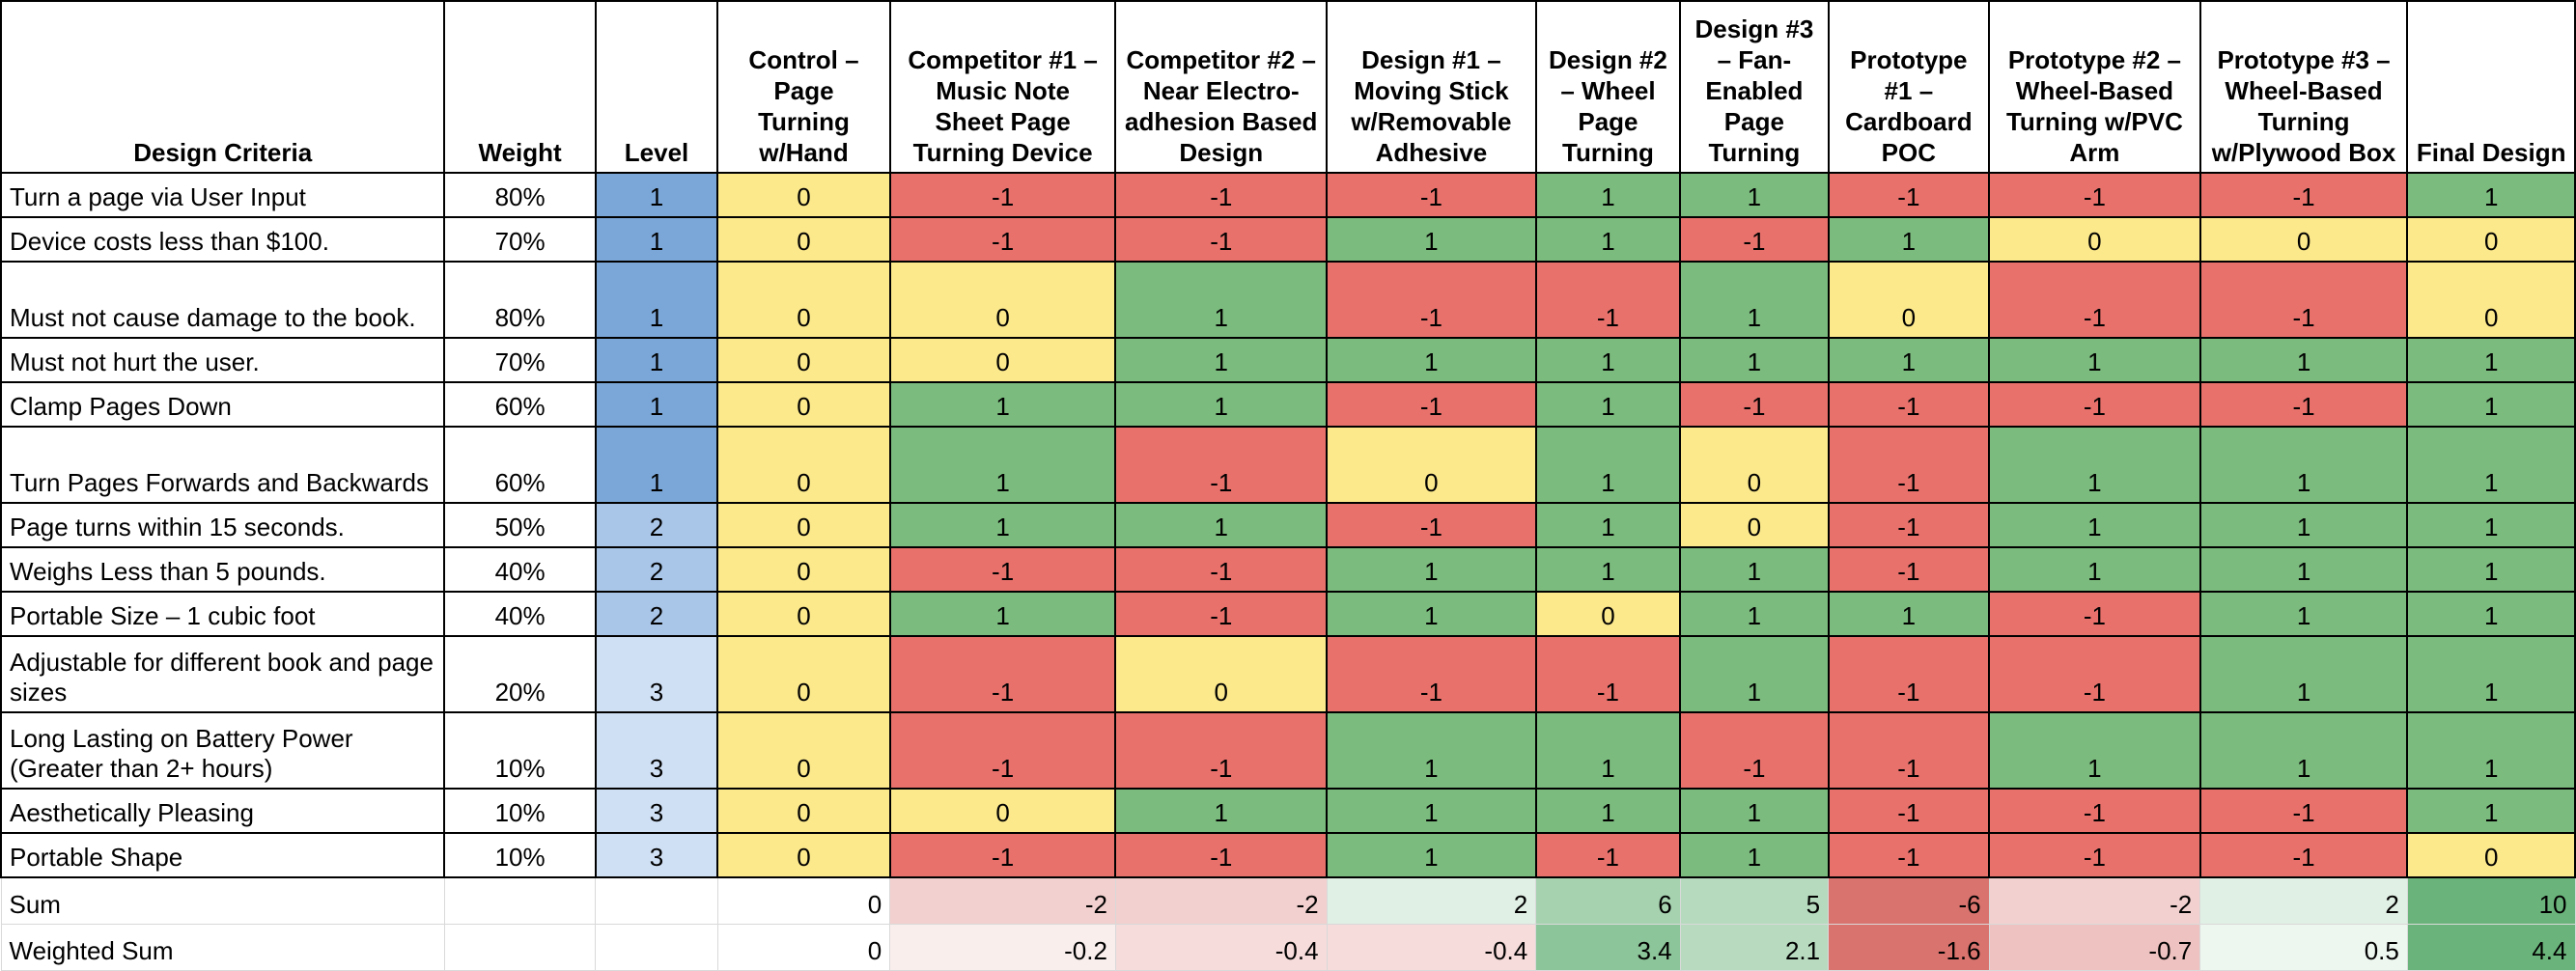 The height and width of the screenshot is (971, 2576). Describe the element at coordinates (1608, 948) in the screenshot. I see `weighted-sum-cell: 3.4` at that location.